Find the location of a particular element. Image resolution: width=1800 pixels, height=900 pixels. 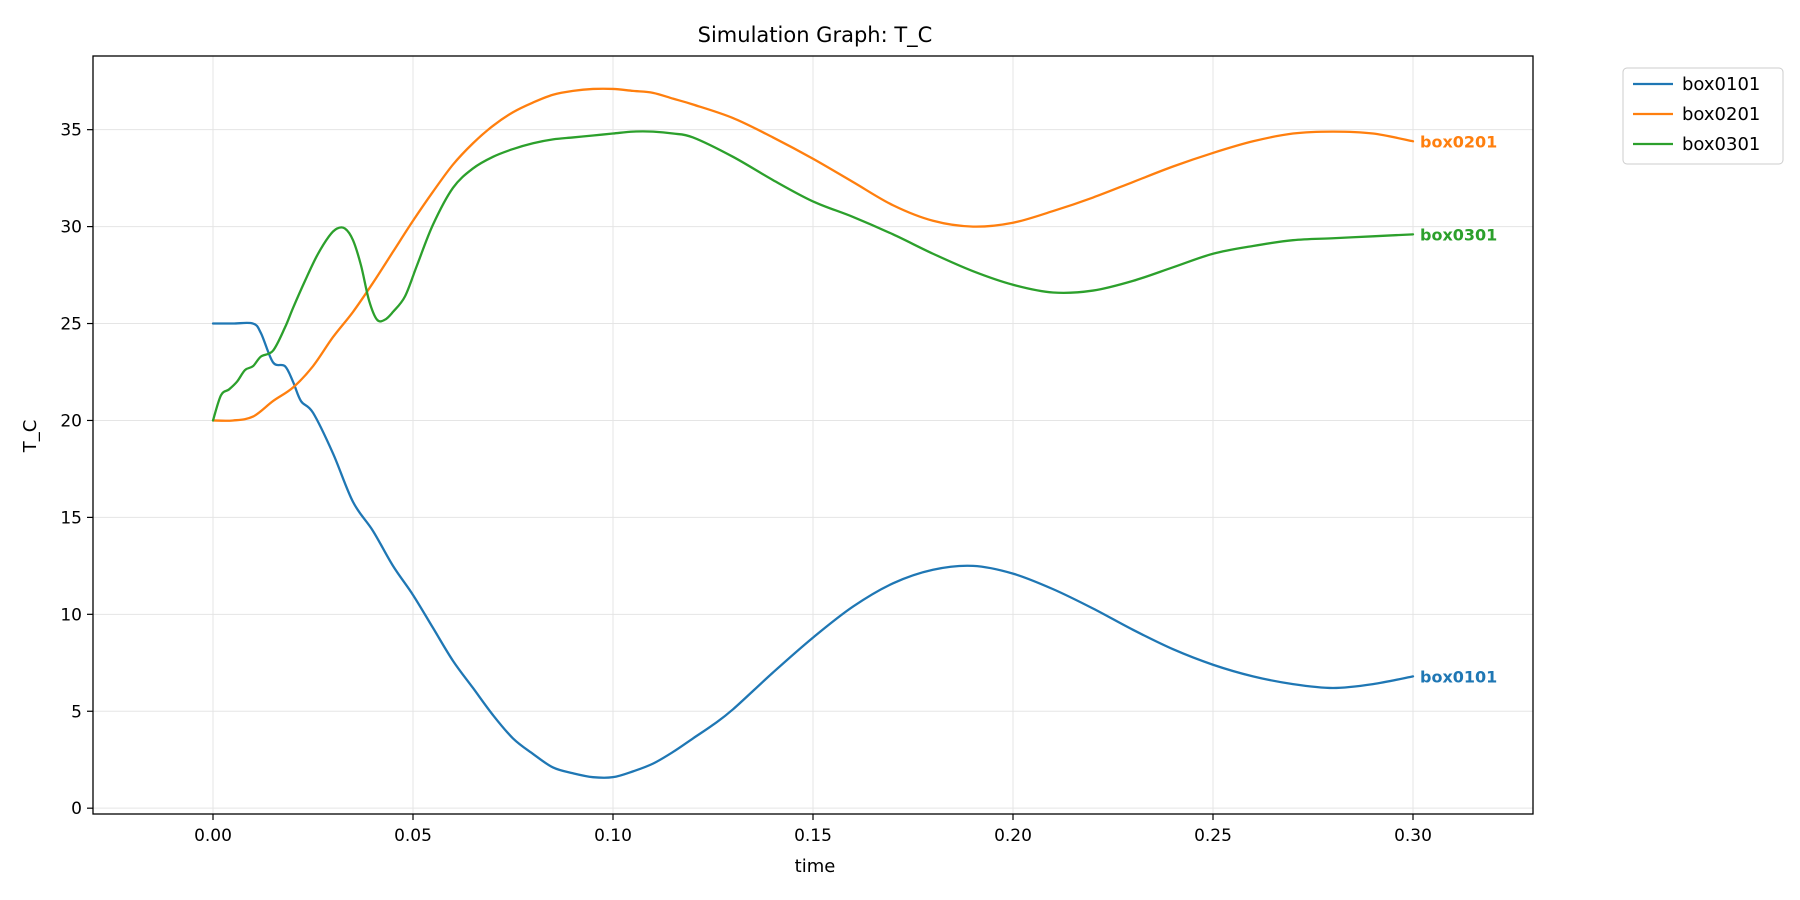

y-tick-label: 0 is located at coordinates (76, 809).